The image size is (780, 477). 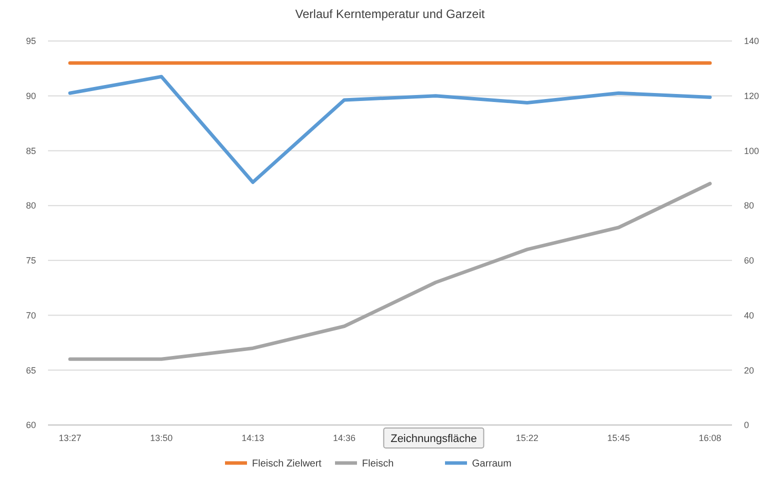 I want to click on x-tick-label: 16:08, so click(x=710, y=438).